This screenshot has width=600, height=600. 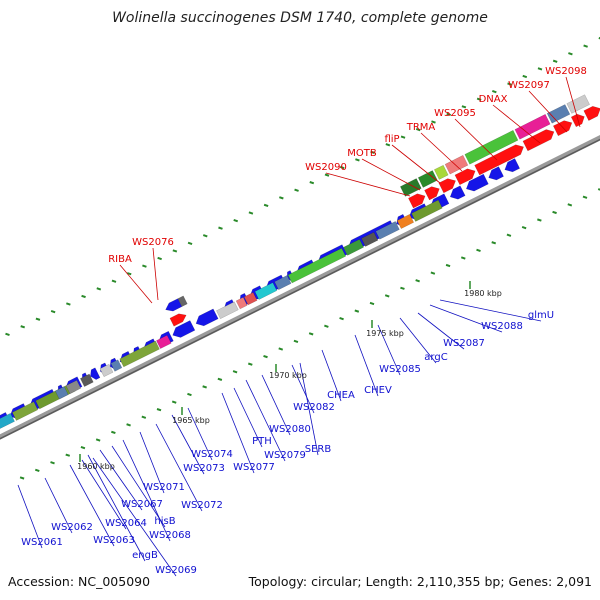 What do you see at coordinates (254, 467) in the screenshot?
I see `reverse-gene-label: WS2077` at bounding box center [254, 467].